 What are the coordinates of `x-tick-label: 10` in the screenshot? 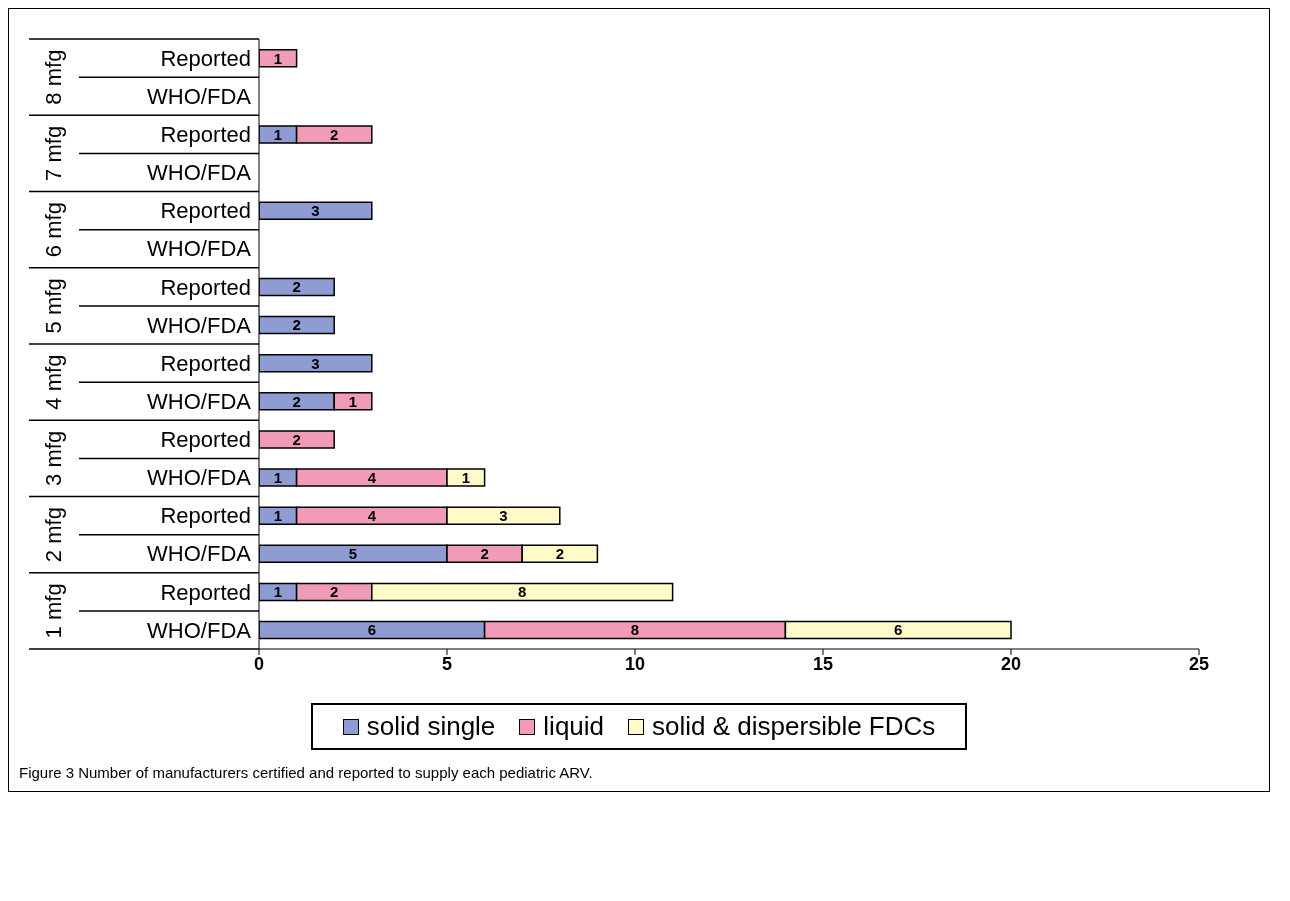 It's located at (635, 663).